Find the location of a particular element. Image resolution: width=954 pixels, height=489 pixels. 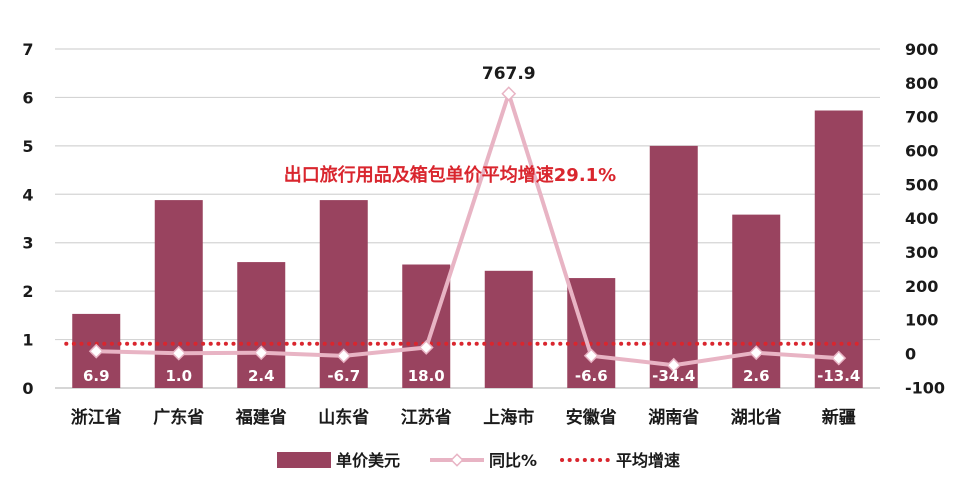

x-category-label: 新疆 is located at coordinates (839, 417).